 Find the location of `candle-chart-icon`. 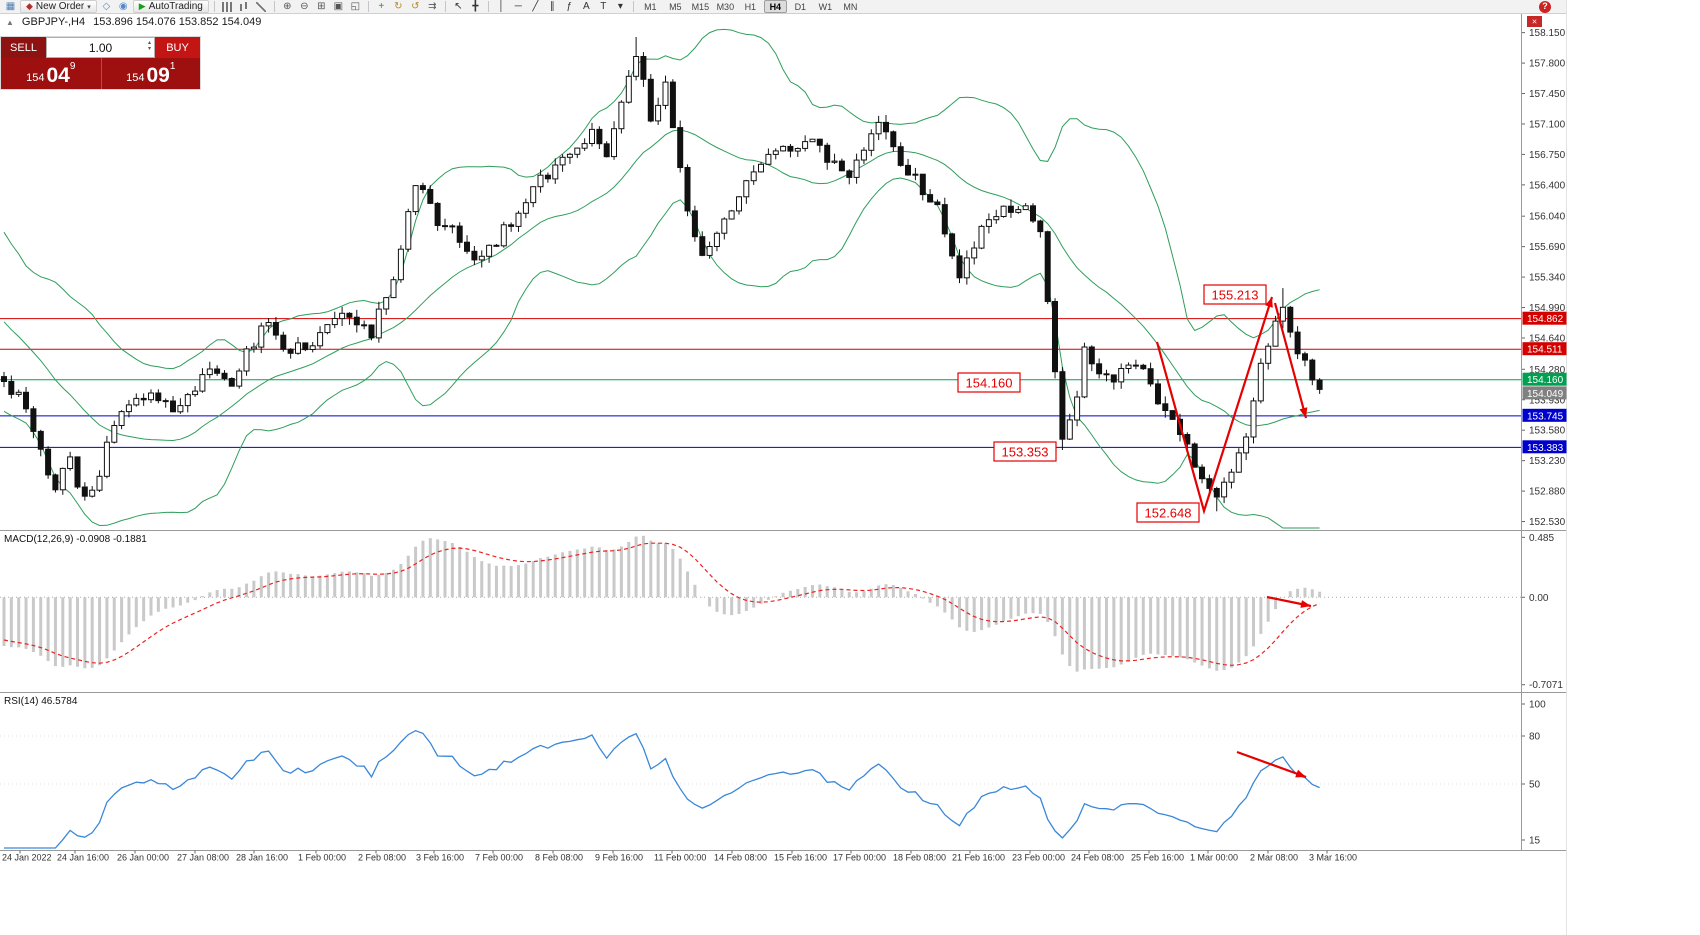

candle-chart-icon is located at coordinates (244, 6).